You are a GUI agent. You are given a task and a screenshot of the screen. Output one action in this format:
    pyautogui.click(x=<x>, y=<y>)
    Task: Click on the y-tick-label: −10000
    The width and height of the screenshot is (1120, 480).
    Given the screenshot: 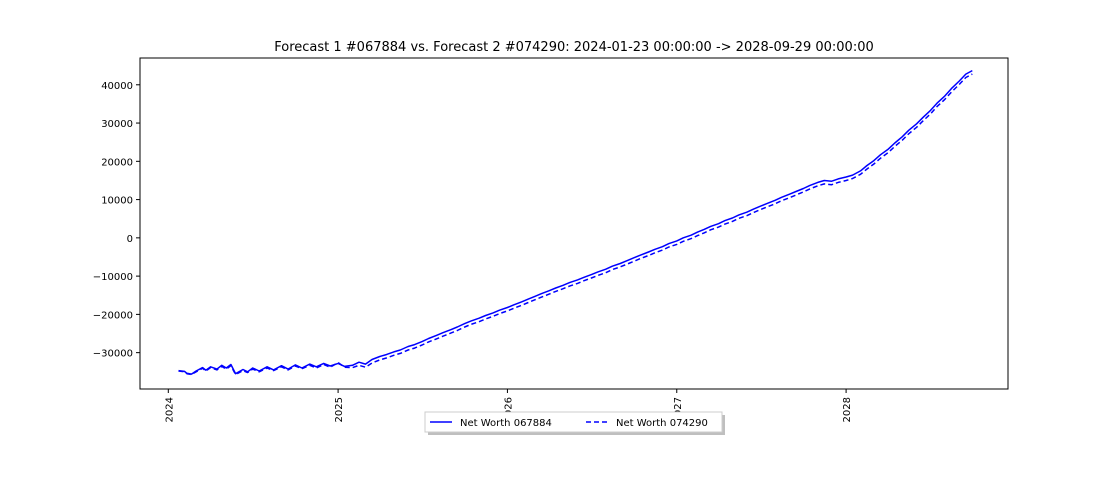 What is the action you would take?
    pyautogui.click(x=113, y=277)
    